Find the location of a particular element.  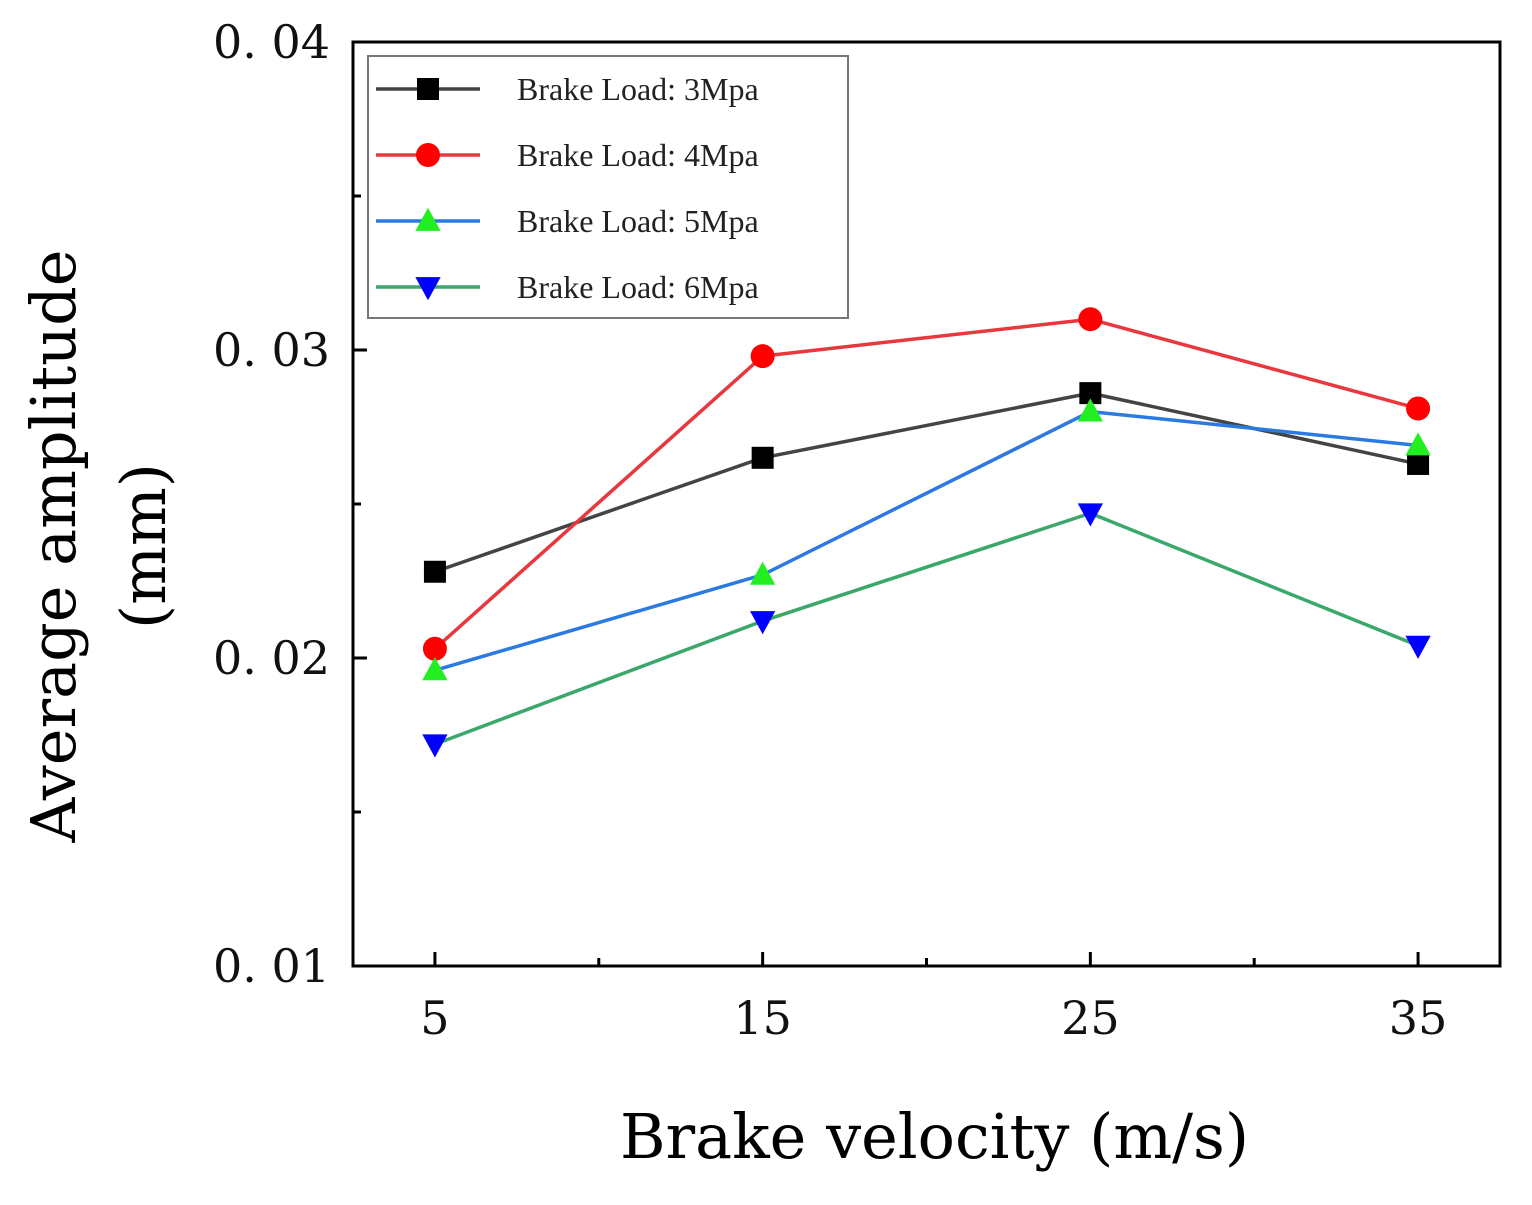

legend-box is located at coordinates (608, 187).